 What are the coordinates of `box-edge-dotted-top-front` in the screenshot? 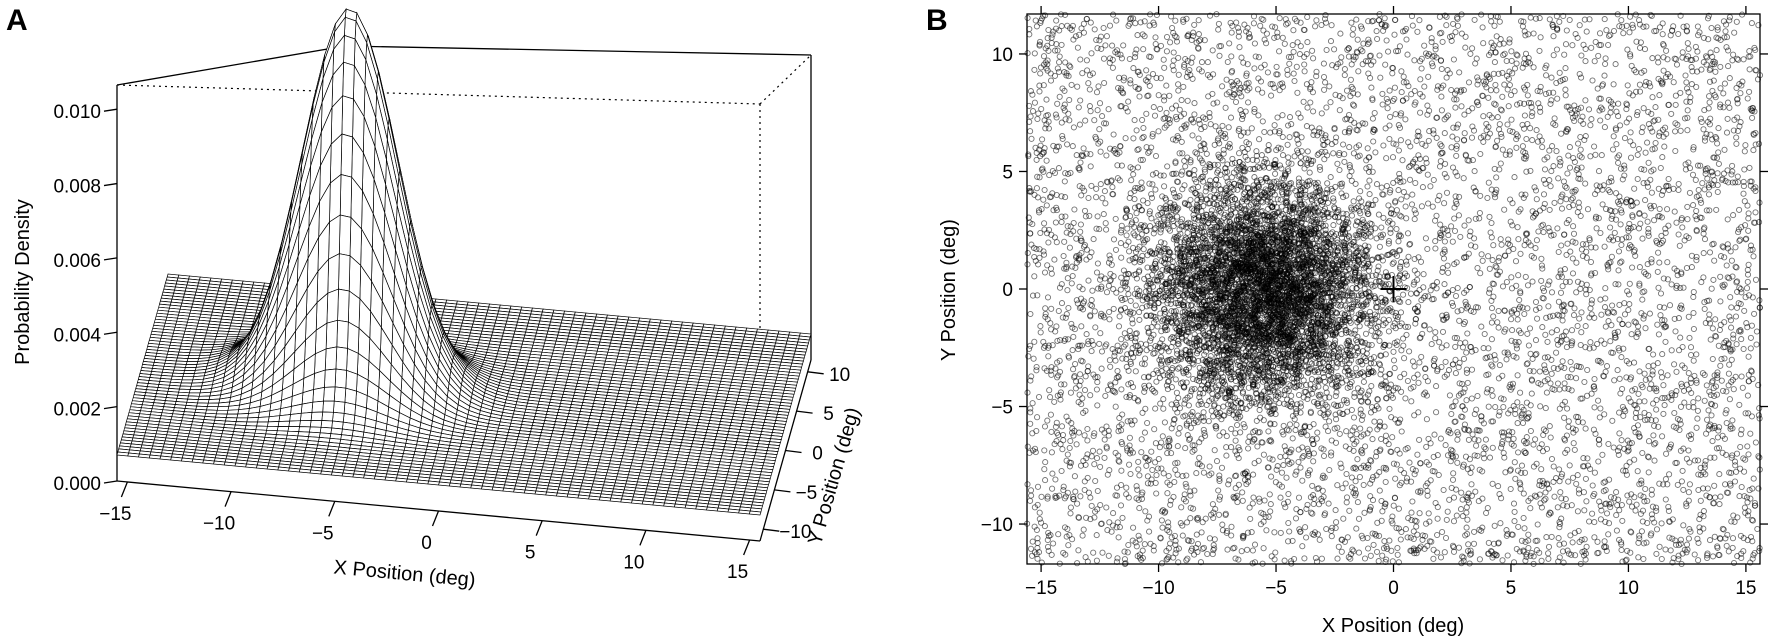 It's located at (438, 94).